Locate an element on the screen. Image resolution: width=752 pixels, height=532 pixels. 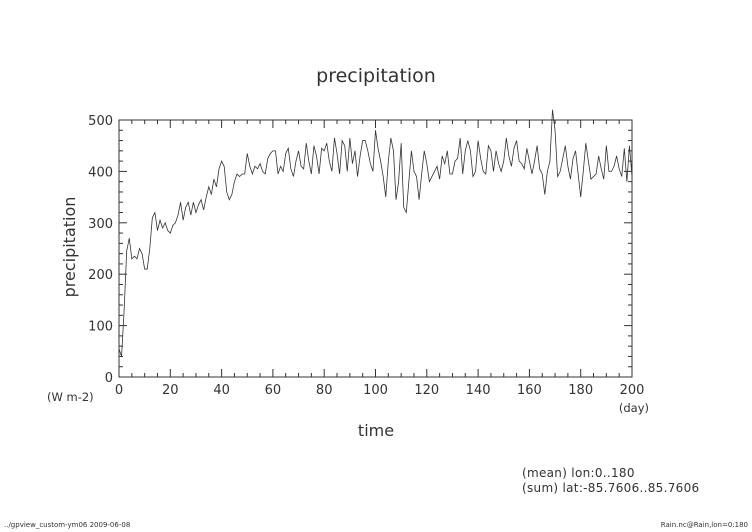
x-axis-label: time is located at coordinates (376, 430).